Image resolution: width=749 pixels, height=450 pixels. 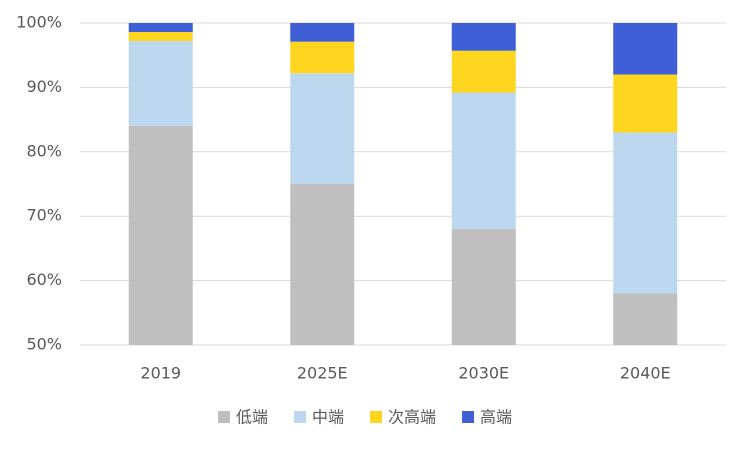 What do you see at coordinates (39, 22) in the screenshot?
I see `y-tick-label: 100%` at bounding box center [39, 22].